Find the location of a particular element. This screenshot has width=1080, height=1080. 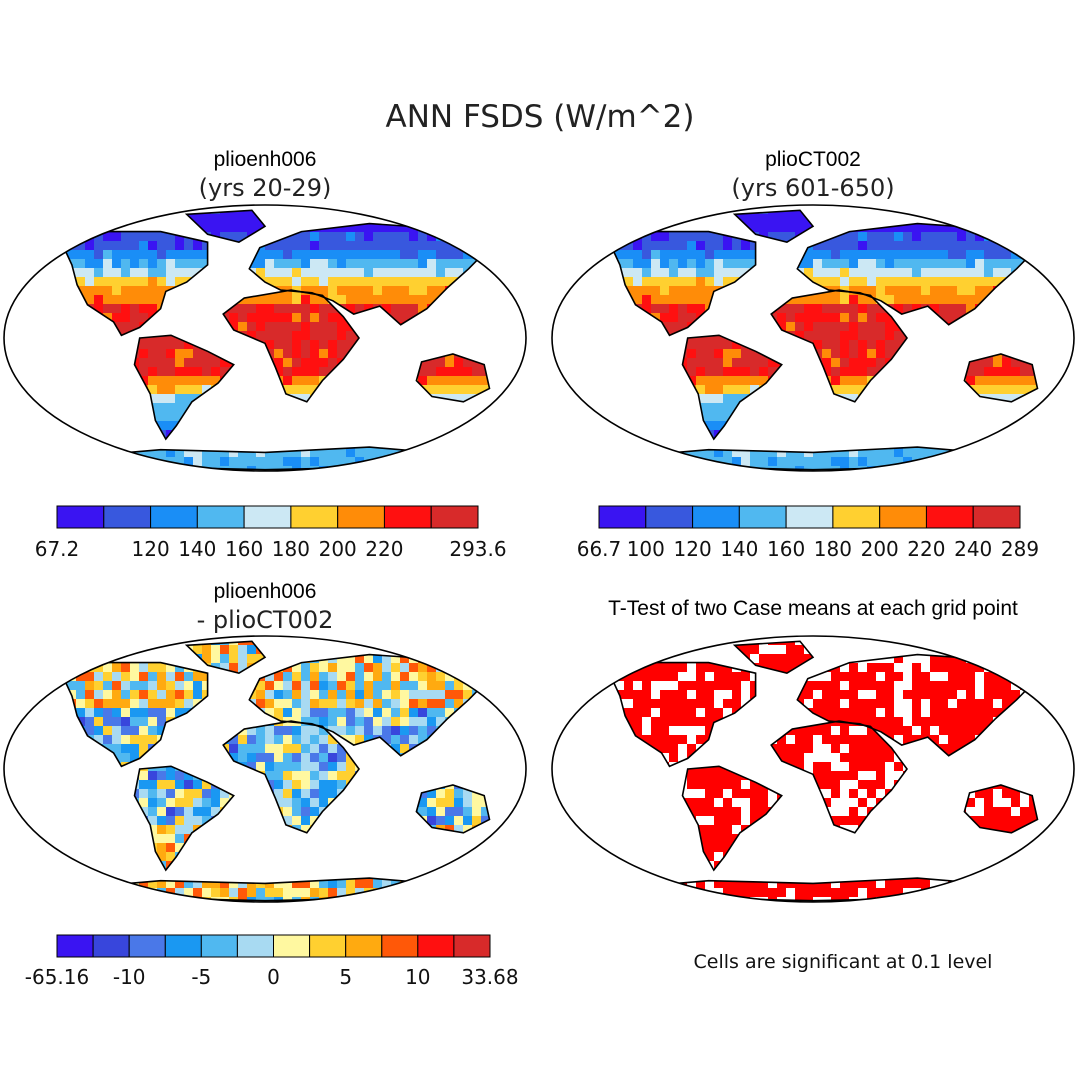

colorbar-label: 0 is located at coordinates (273, 977).